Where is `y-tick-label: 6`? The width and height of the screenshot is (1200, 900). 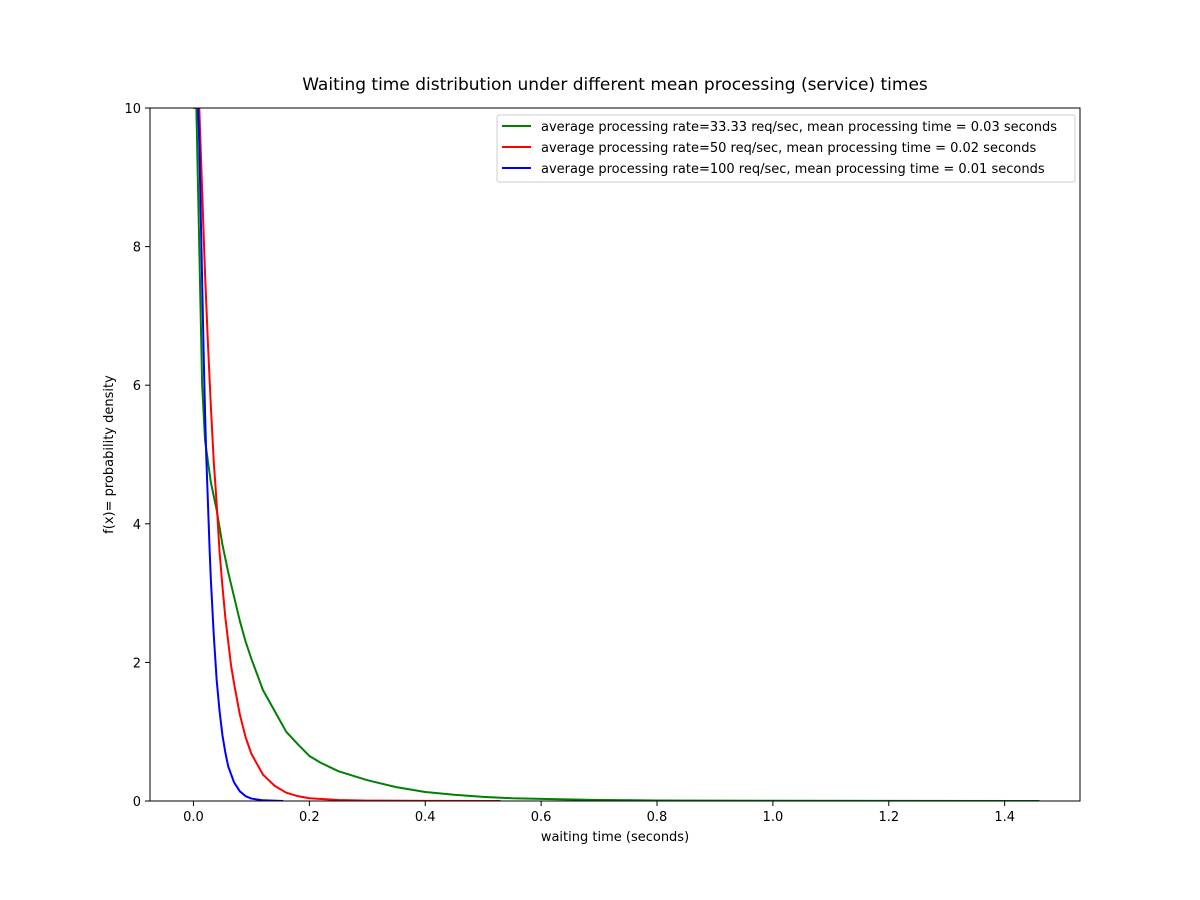
y-tick-label: 6 is located at coordinates (137, 386).